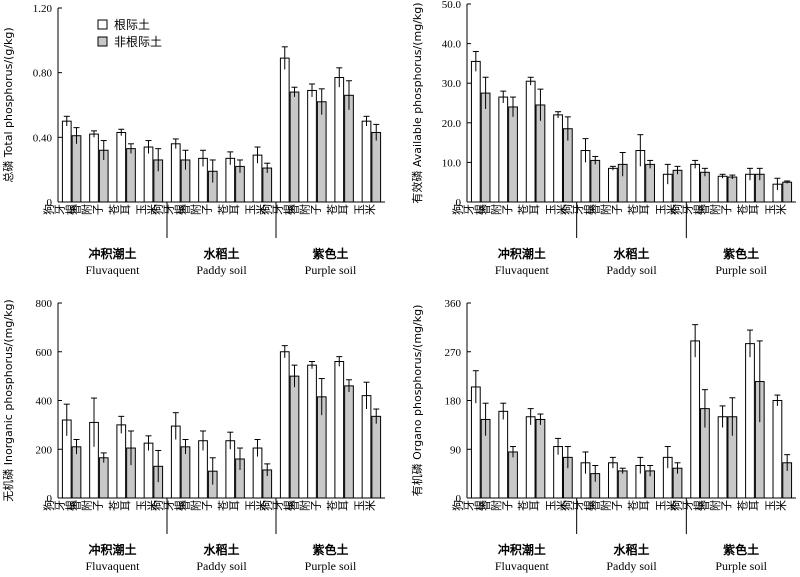 This screenshot has width=800, height=577. What do you see at coordinates (44, 402) in the screenshot?
I see `y-tick-label: 400` at bounding box center [44, 402].